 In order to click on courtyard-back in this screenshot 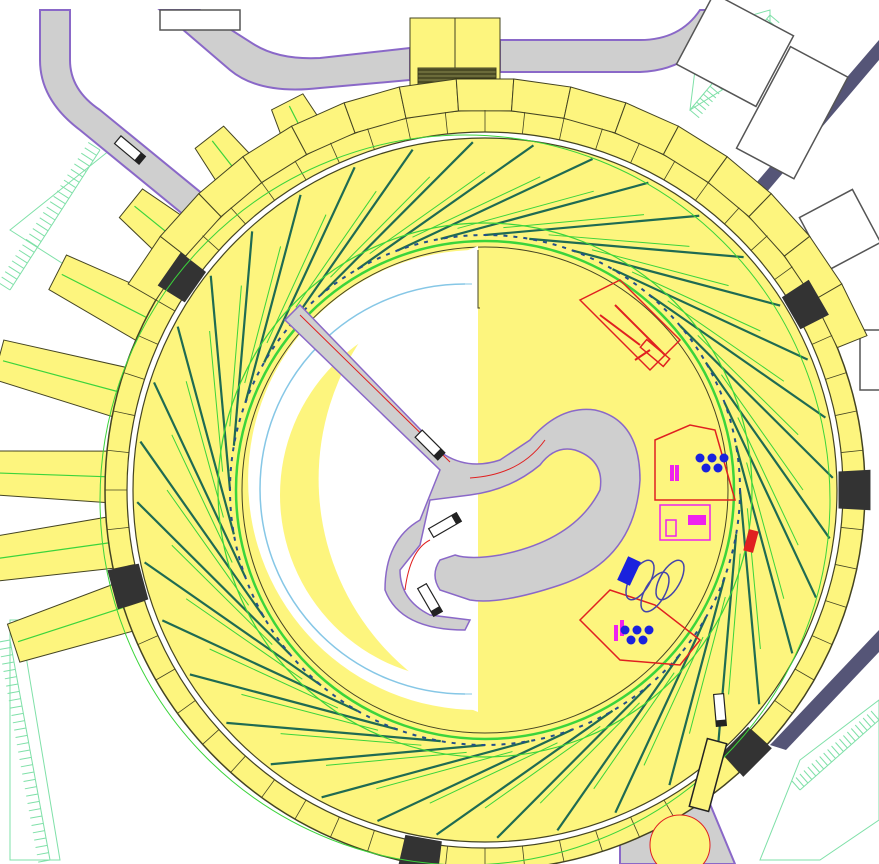, I will do `click(398, 479)`.